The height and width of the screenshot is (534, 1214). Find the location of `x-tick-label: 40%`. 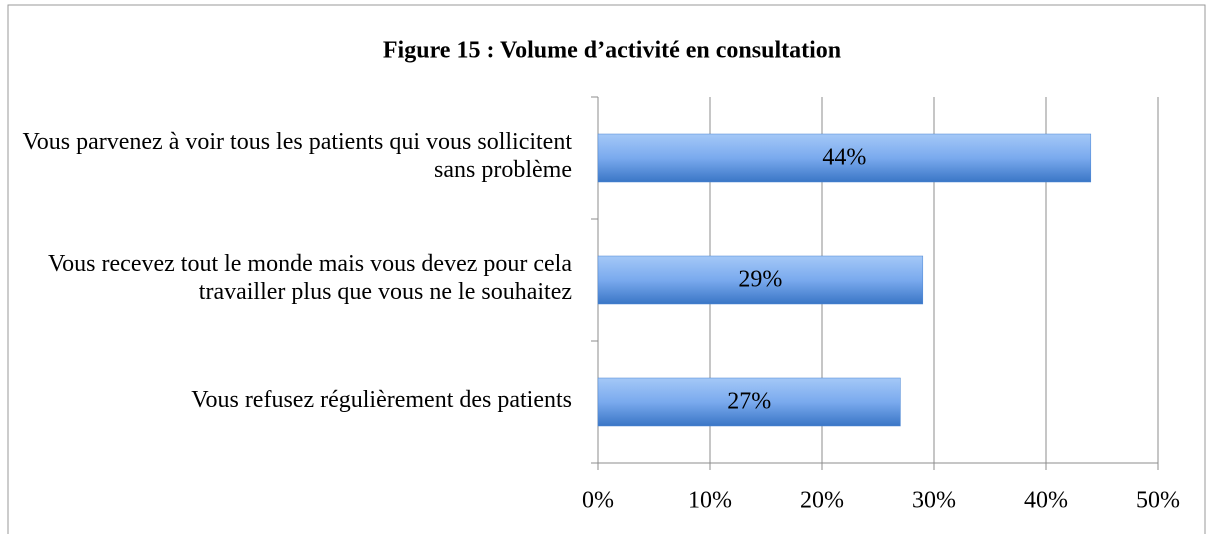

x-tick-label: 40% is located at coordinates (1046, 501).